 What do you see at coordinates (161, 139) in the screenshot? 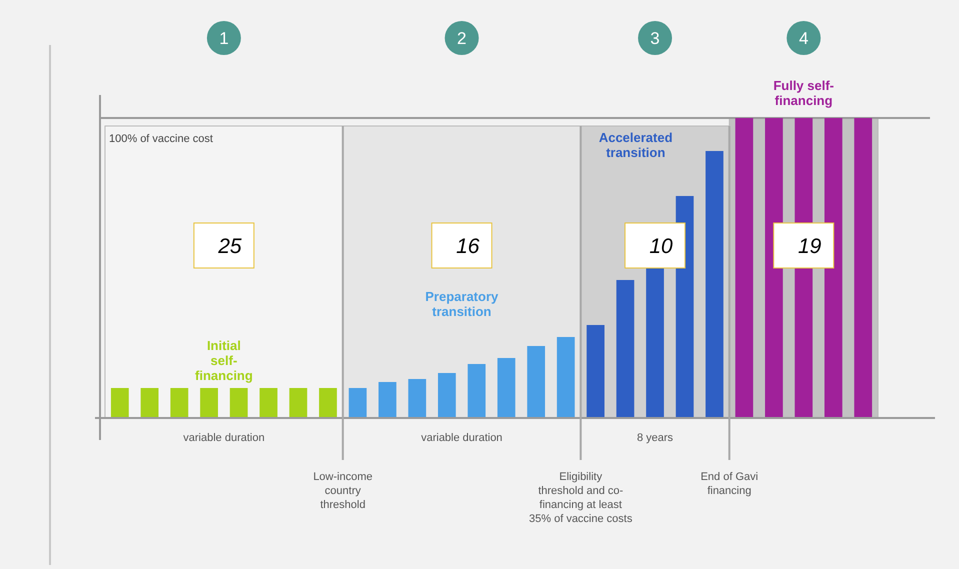
I see `annotation: 100% of vaccine cost` at bounding box center [161, 139].